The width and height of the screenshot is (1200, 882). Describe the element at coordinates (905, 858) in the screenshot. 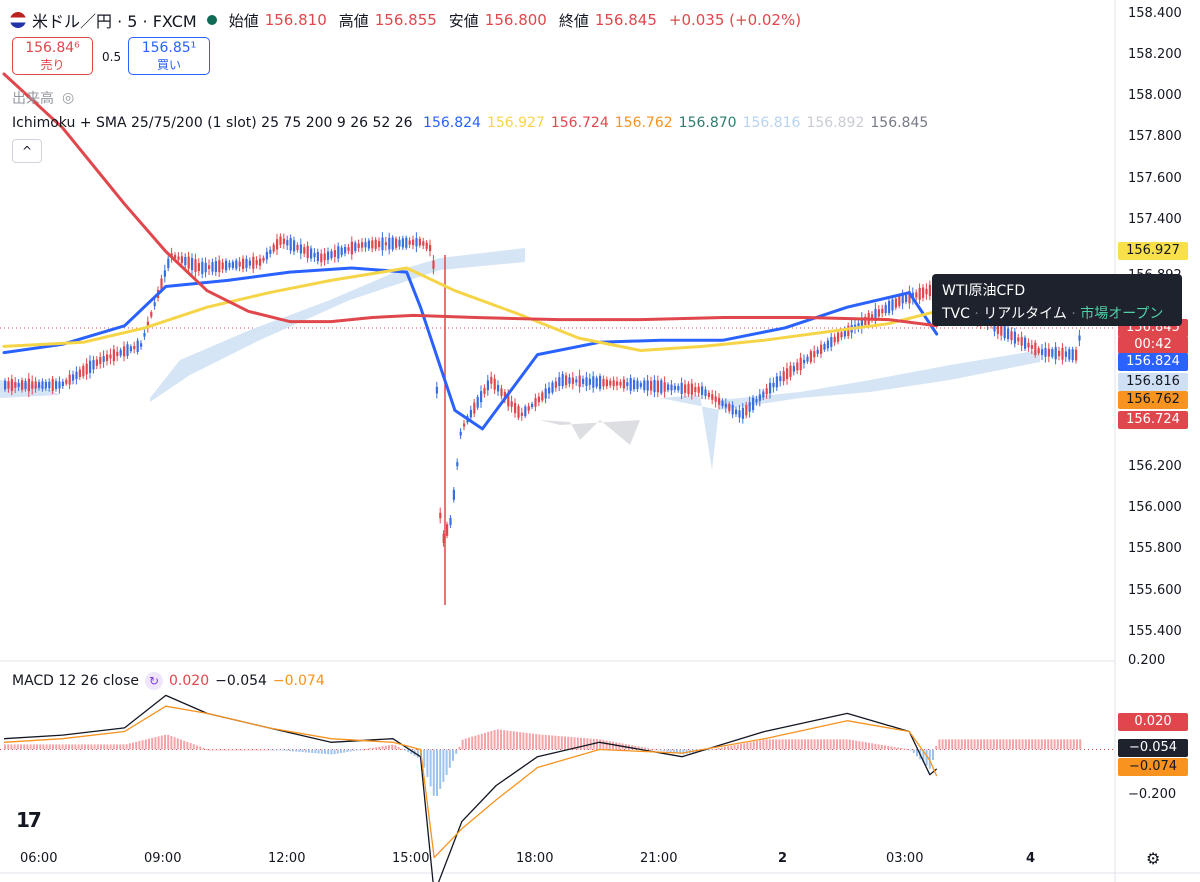

I see `time-axis-label: 03:00` at that location.